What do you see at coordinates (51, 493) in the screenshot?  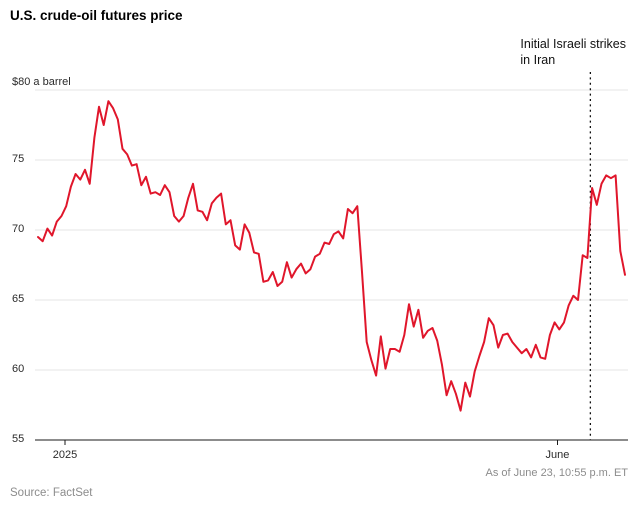 I see `source-note: Source: FactSet` at bounding box center [51, 493].